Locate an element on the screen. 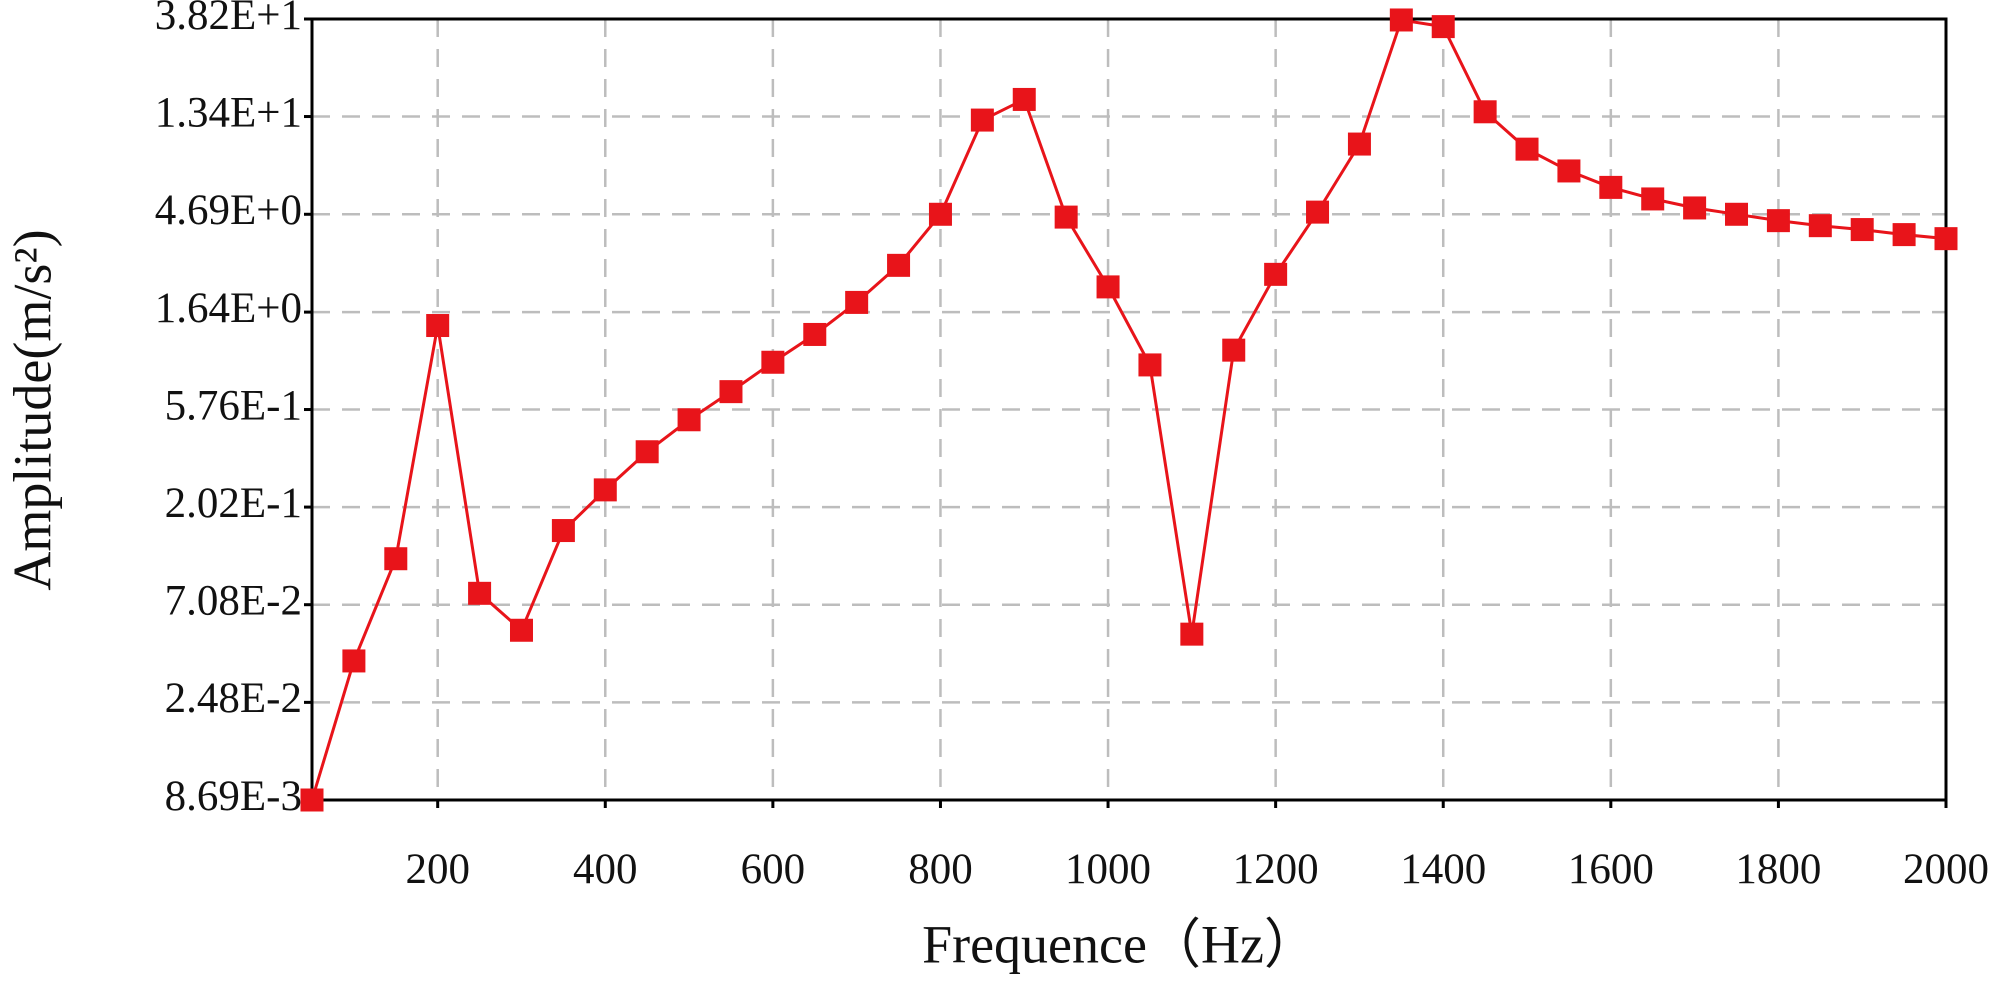 The width and height of the screenshot is (2000, 982). y-tick-label: 3.82E+1 is located at coordinates (228, 19).